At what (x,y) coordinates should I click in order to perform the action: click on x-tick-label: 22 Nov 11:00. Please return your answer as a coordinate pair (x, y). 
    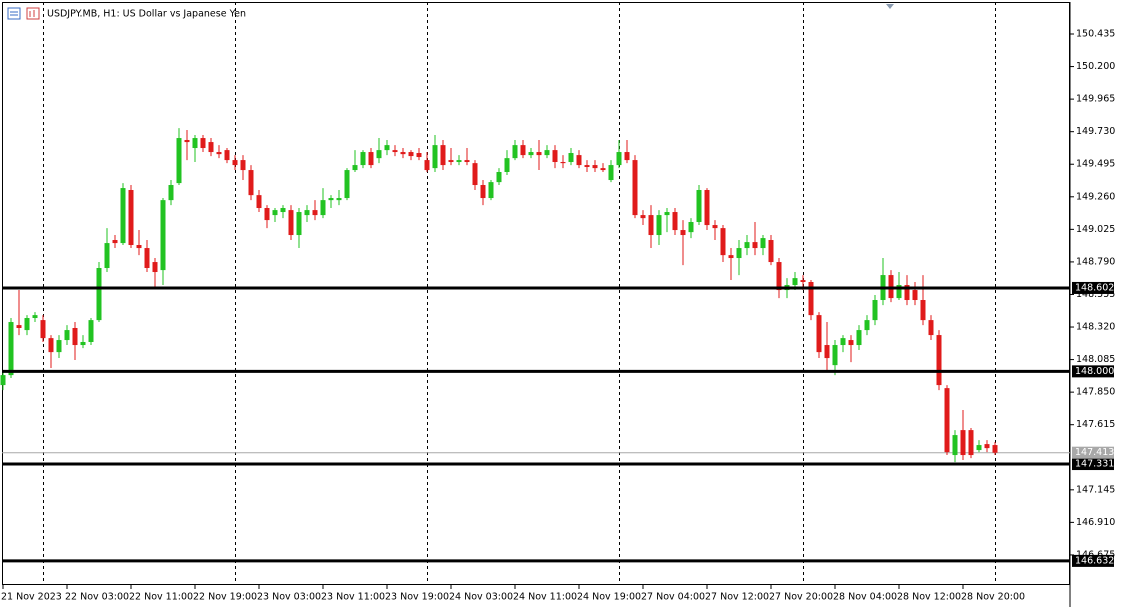
    Looking at the image, I should click on (161, 597).